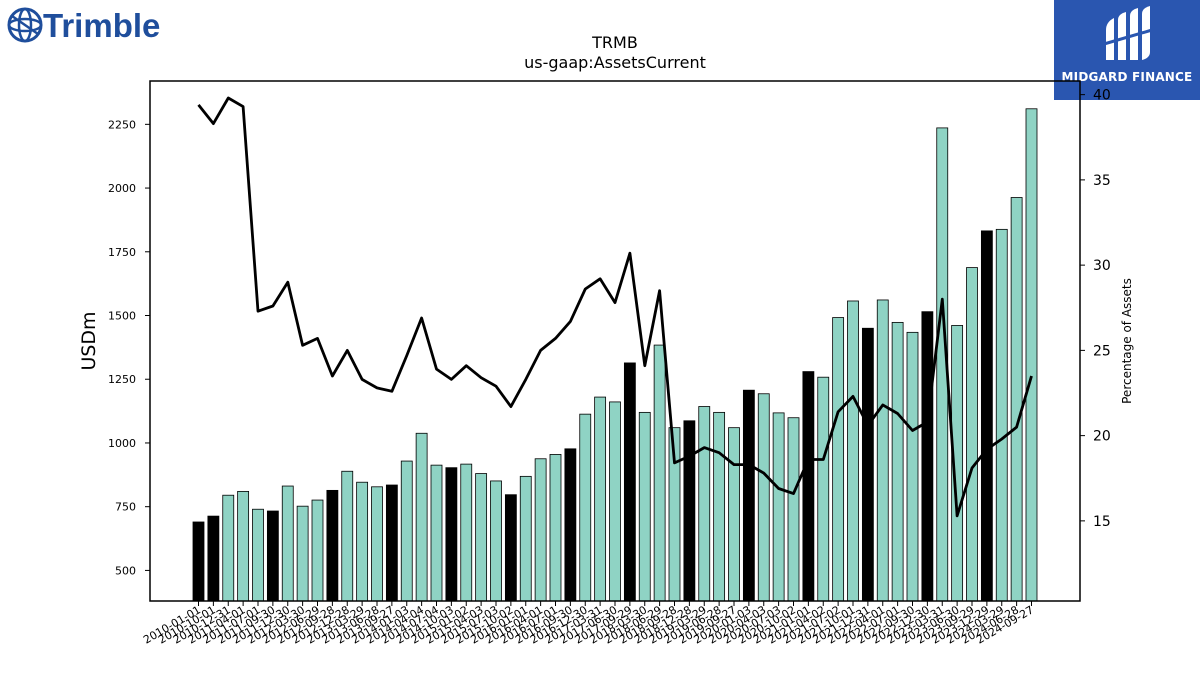 Image resolution: width=1200 pixels, height=675 pixels. I want to click on chart-subtitle: us-gaap:AssetsCurrent, so click(615, 62).